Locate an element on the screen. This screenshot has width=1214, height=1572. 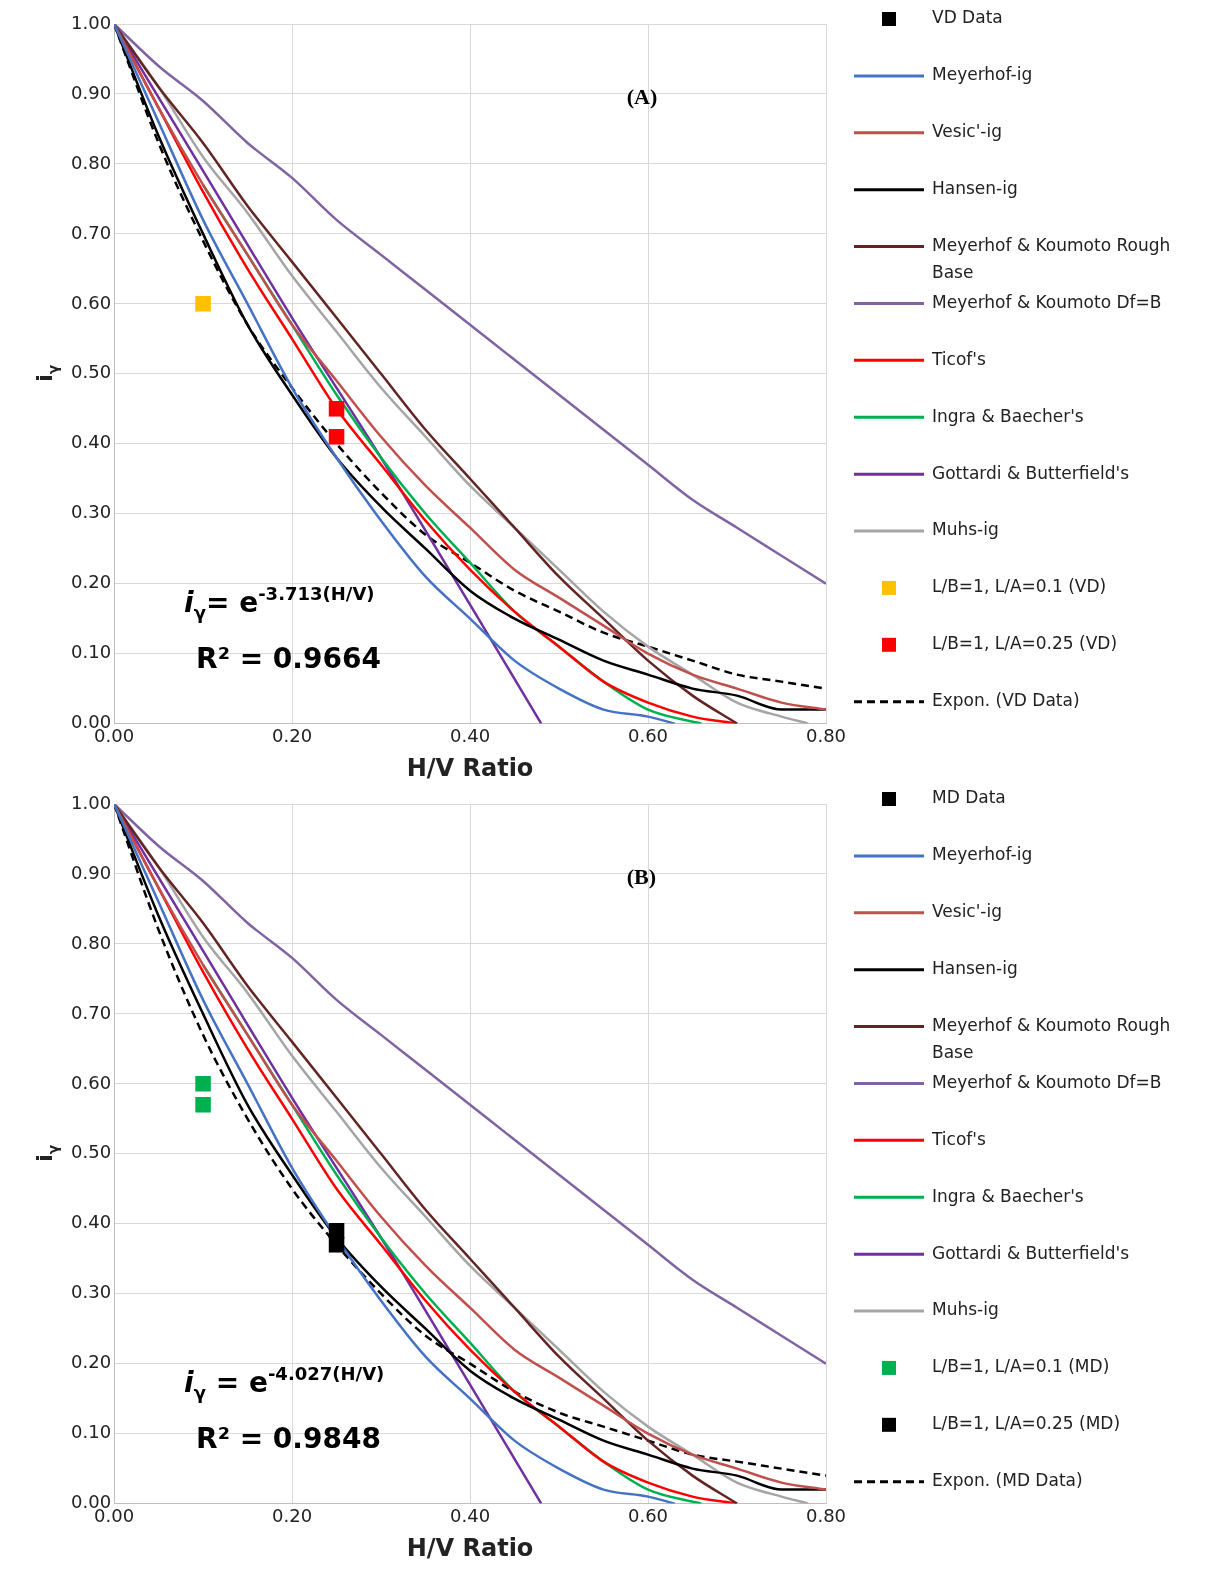
legend-label: L/B=1, L/A=0.1 (VD) is located at coordinates (1019, 586).